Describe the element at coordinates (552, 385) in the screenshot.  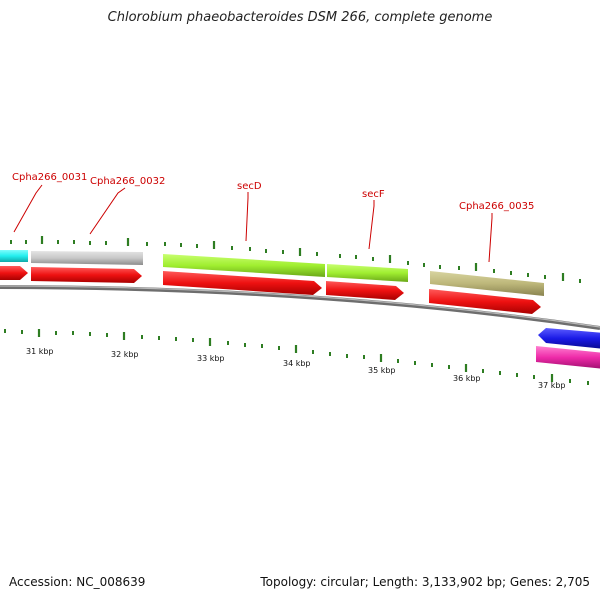
I see `tick-label: 37 kbp` at that location.